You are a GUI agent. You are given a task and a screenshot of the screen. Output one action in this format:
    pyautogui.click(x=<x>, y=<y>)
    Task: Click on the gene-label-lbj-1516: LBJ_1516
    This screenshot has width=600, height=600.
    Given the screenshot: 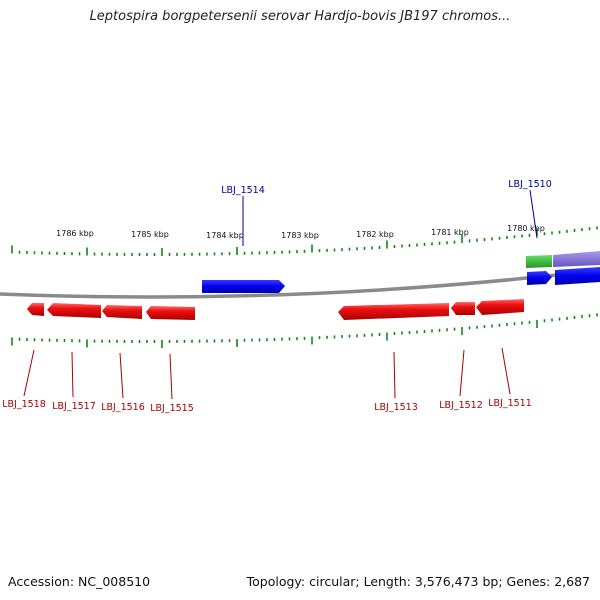 What is the action you would take?
    pyautogui.click(x=123, y=407)
    